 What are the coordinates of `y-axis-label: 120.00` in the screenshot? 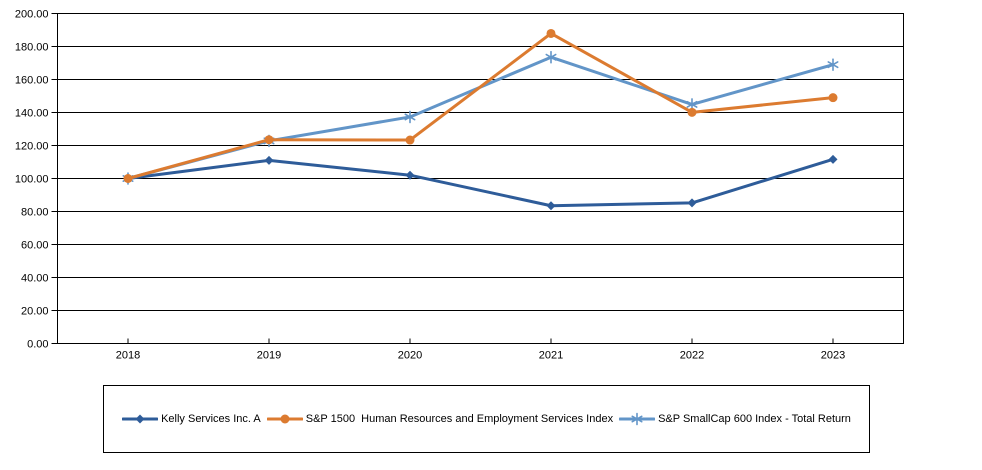 It's located at (32, 147).